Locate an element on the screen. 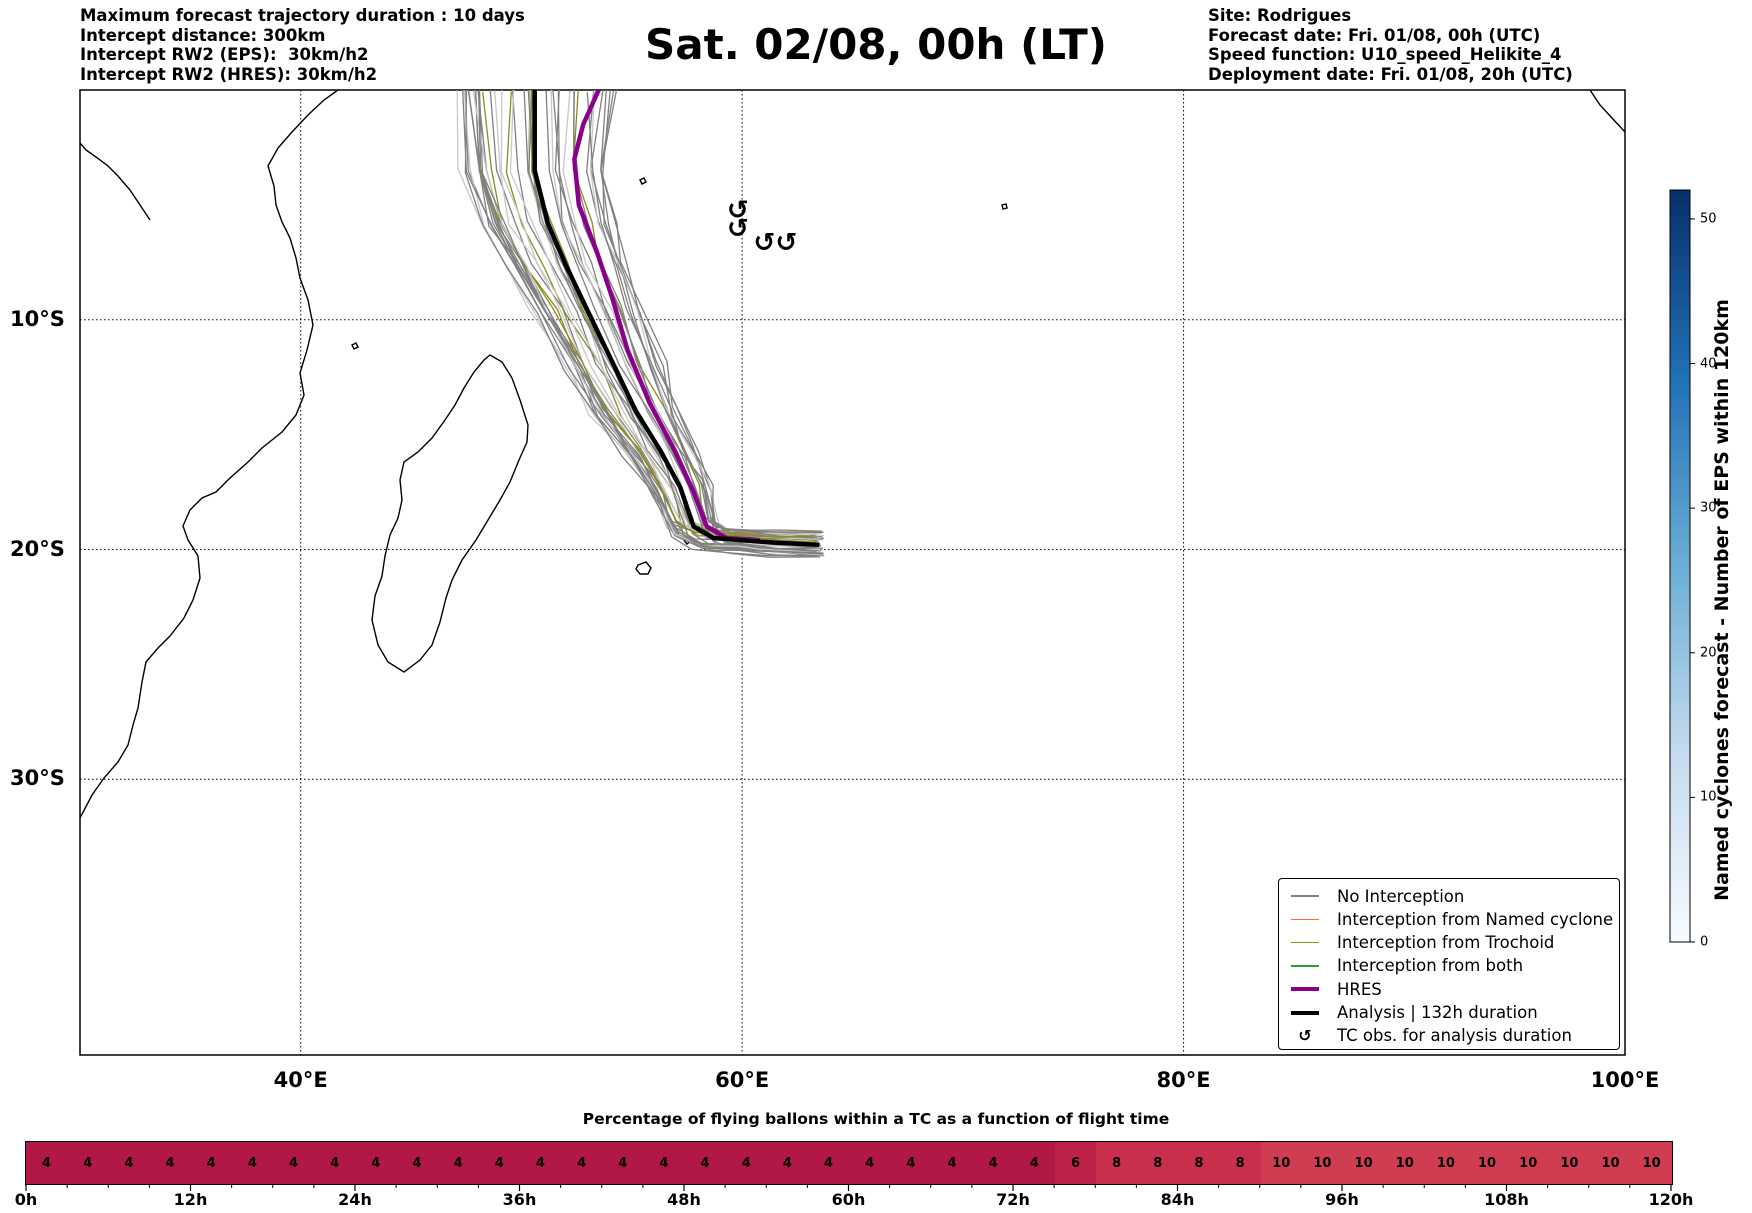  legend-label: Interception from Trochoid is located at coordinates (1446, 943).